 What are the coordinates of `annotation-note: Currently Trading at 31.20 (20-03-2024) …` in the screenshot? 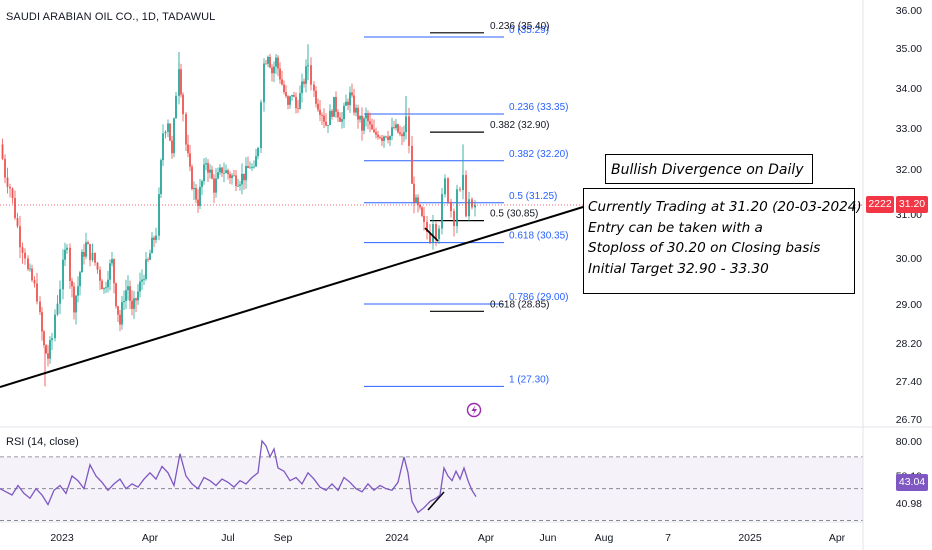 It's located at (722, 241).